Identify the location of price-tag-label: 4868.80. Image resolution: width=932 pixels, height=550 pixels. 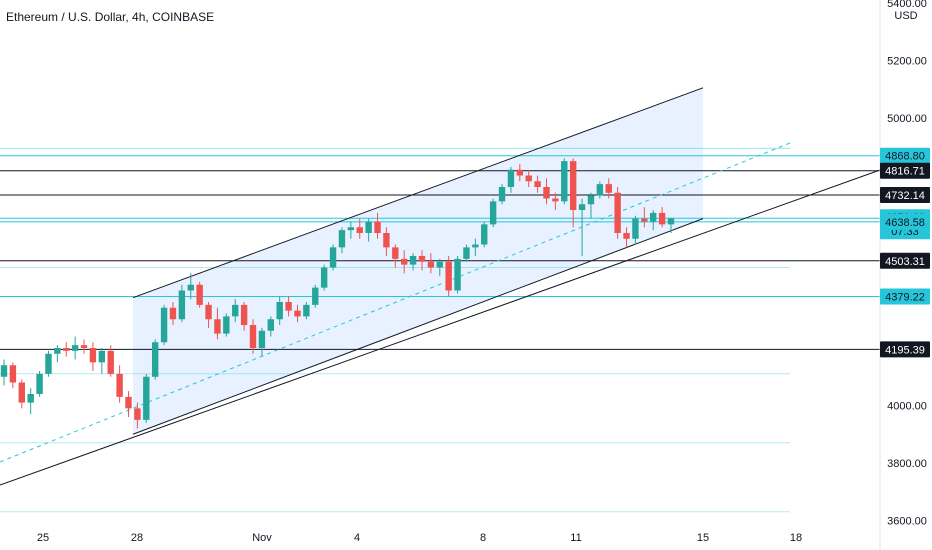
(905, 157).